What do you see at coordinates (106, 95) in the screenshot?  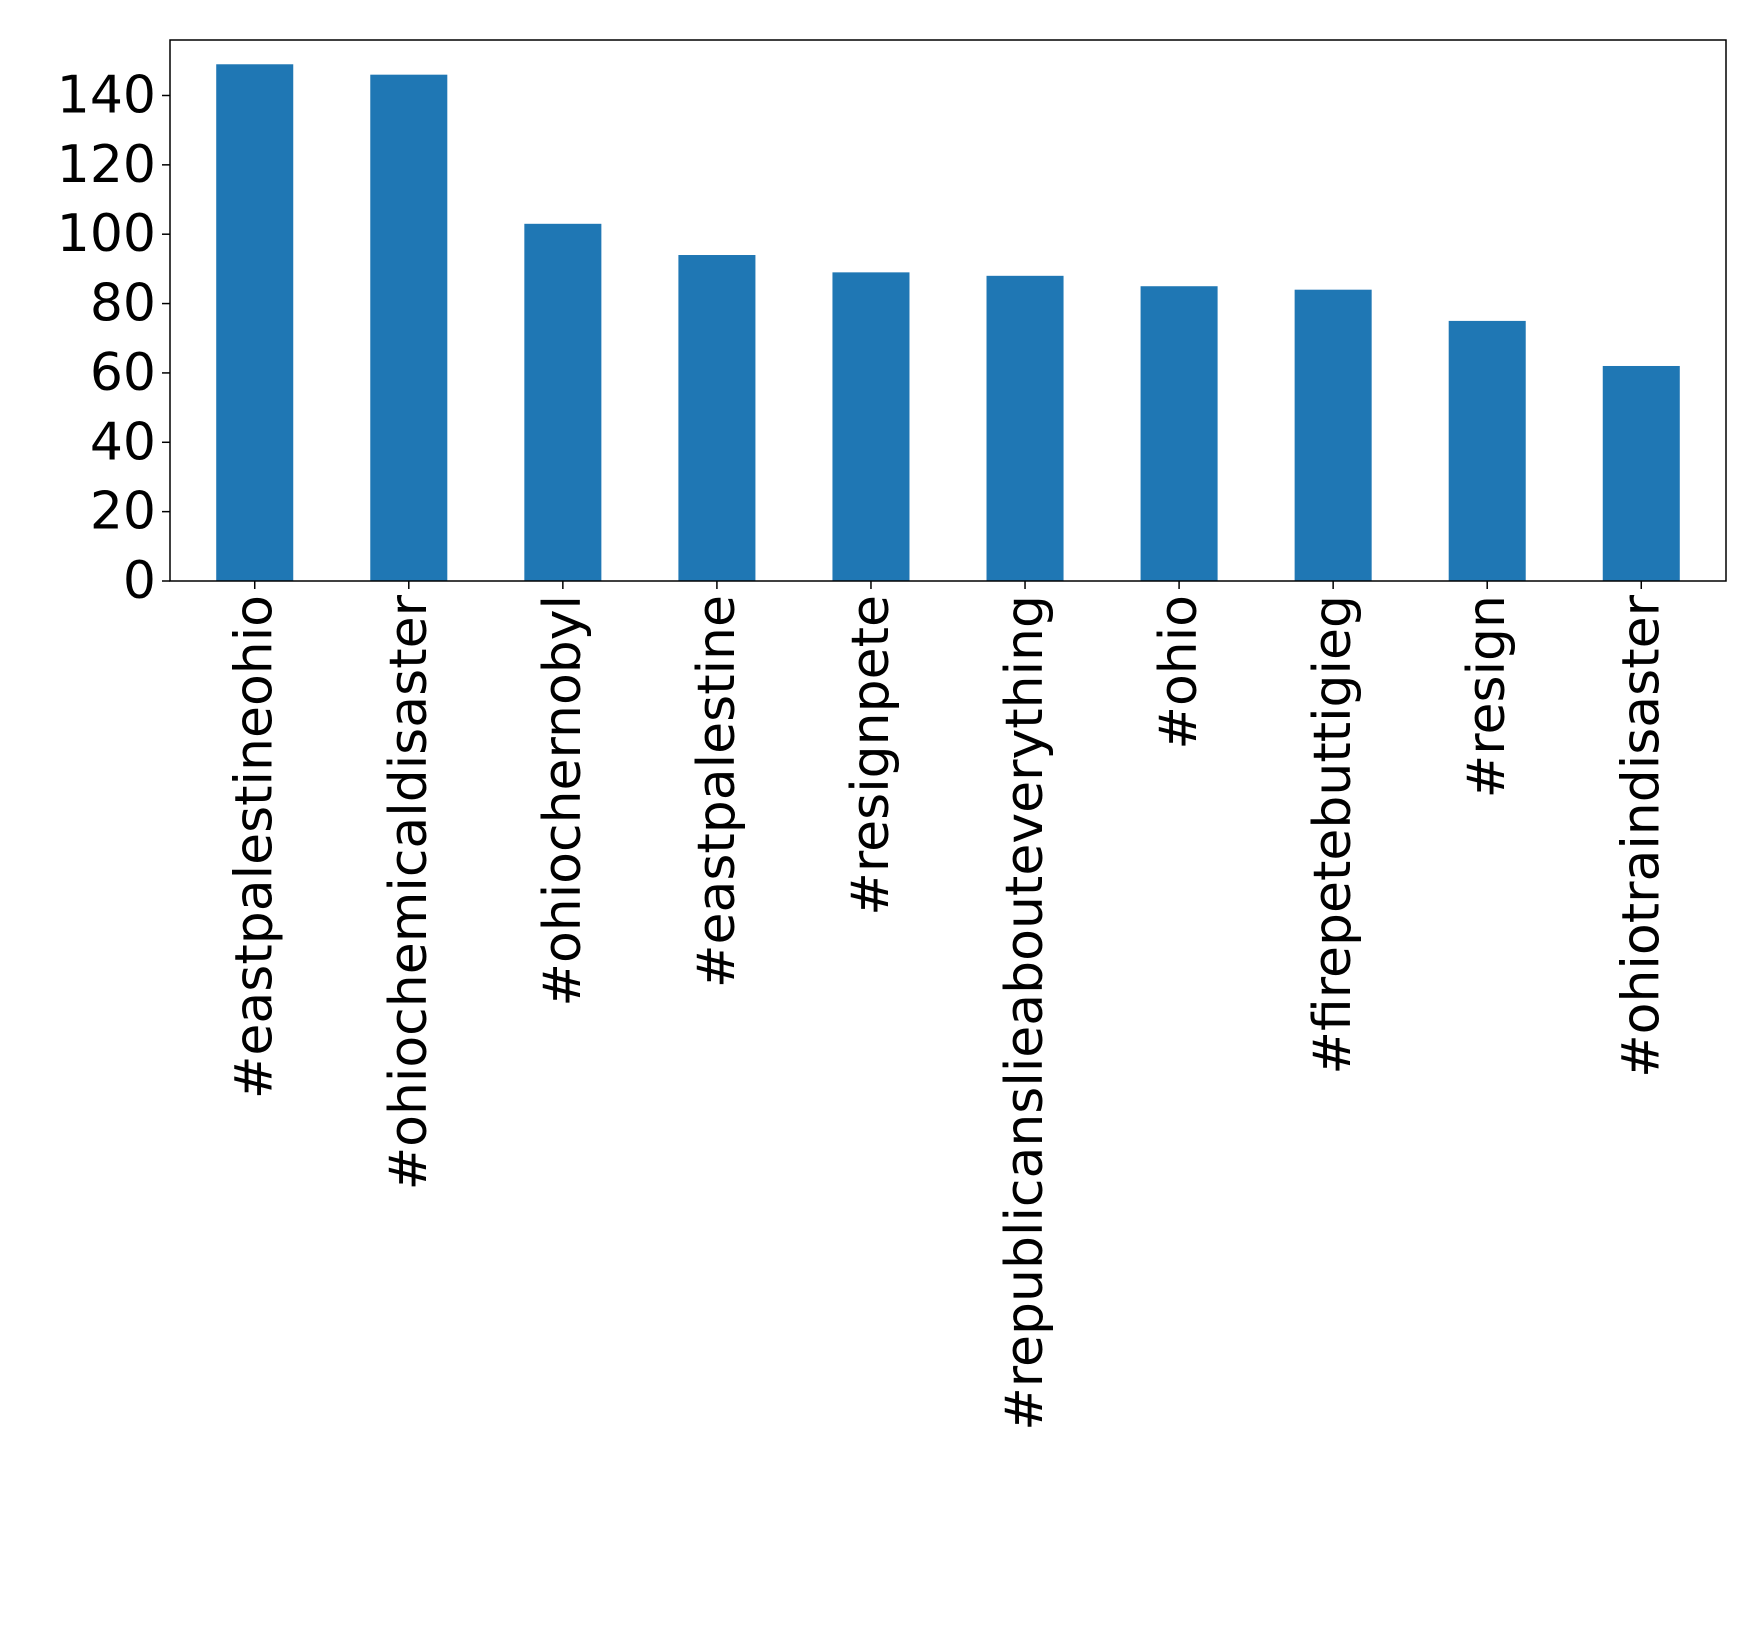 I see `y-tick-label: 140` at bounding box center [106, 95].